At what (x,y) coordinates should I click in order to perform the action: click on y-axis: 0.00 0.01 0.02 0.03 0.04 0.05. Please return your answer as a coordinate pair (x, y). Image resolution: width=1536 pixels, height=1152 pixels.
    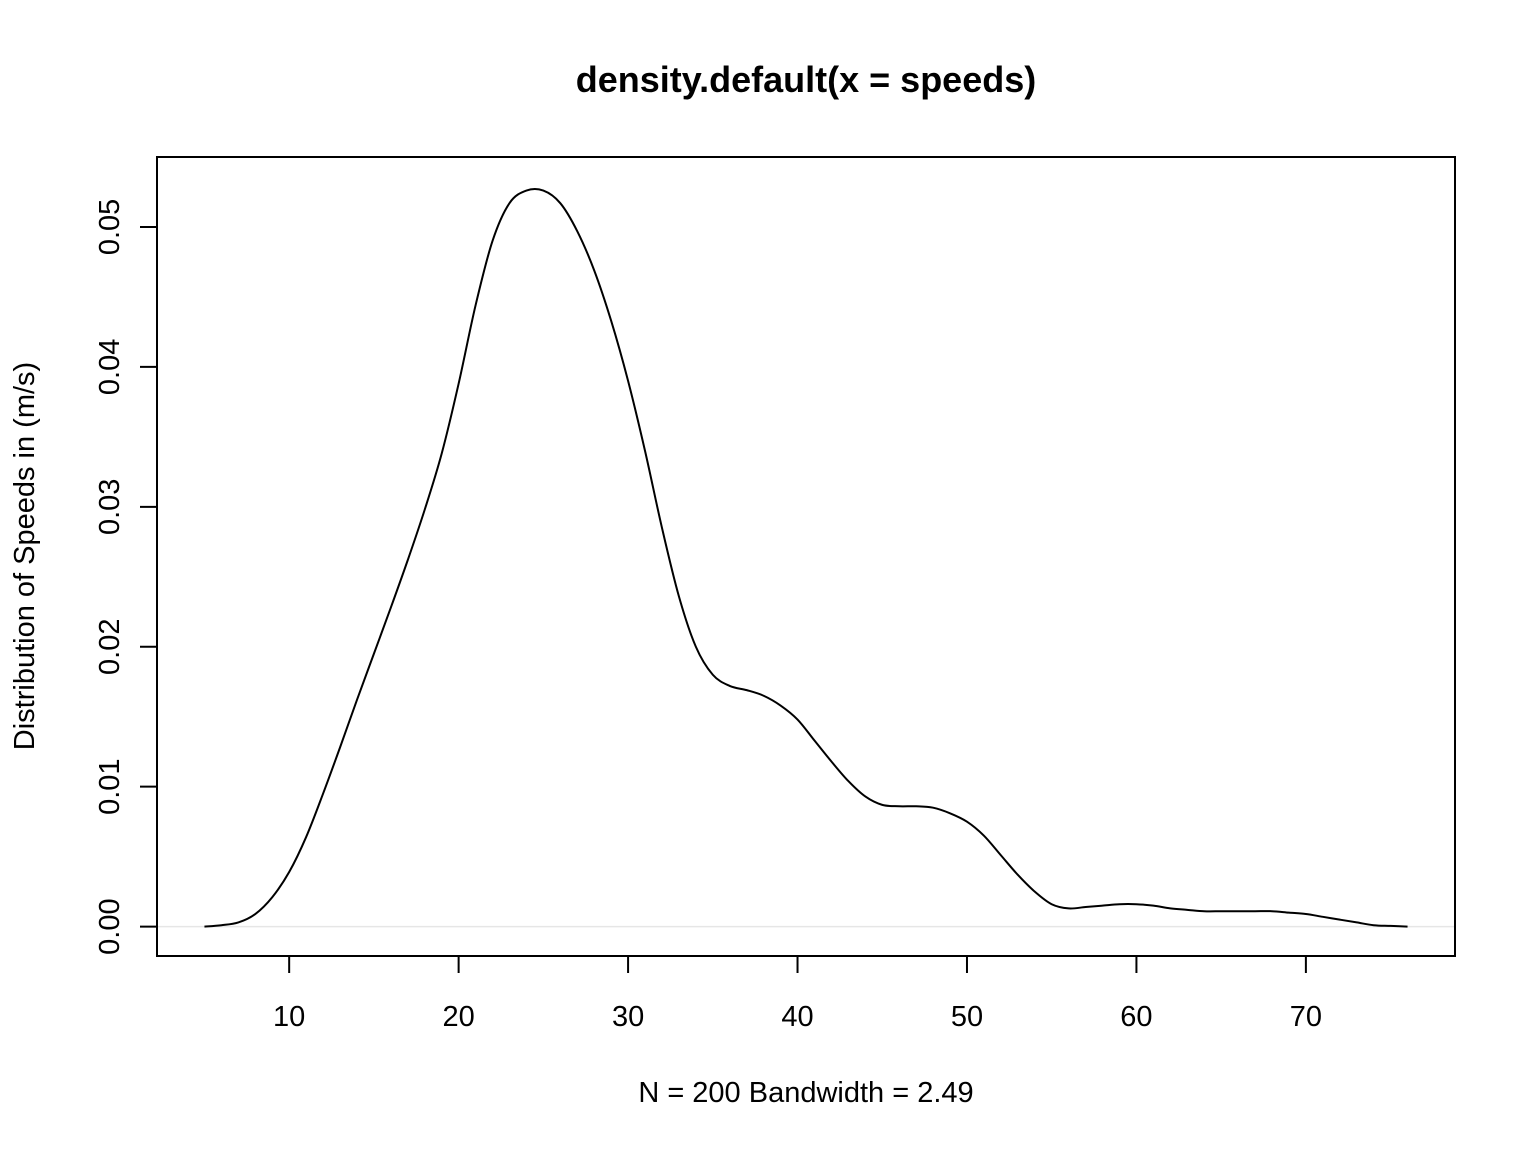
    Looking at the image, I should click on (126, 577).